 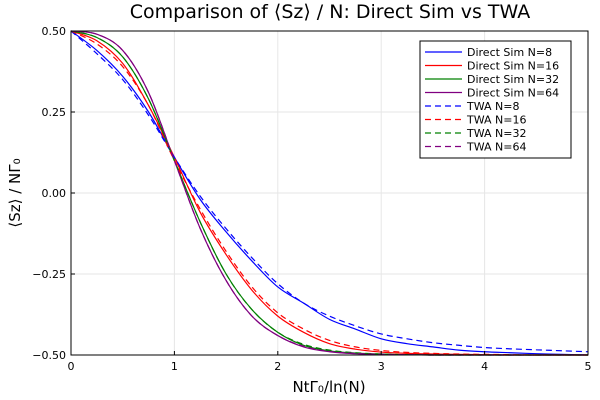 What do you see at coordinates (496, 133) in the screenshot?
I see `legend-entry-label: TWA N=32` at bounding box center [496, 133].